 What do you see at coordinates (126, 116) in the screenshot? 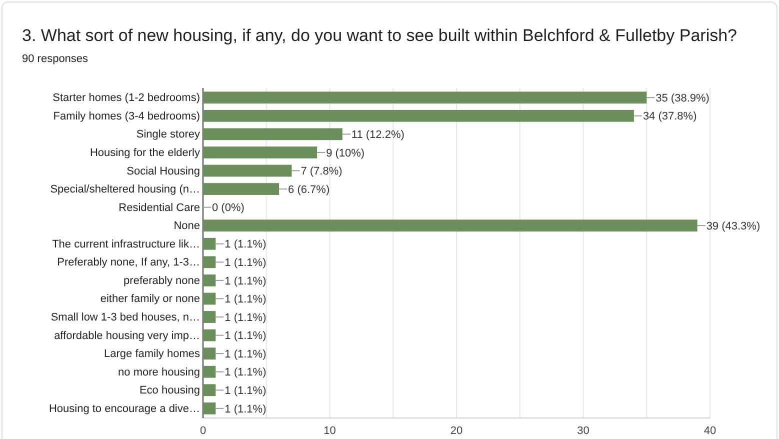
I see `y-tick-label: Family homes (3-4 bedrooms)` at bounding box center [126, 116].